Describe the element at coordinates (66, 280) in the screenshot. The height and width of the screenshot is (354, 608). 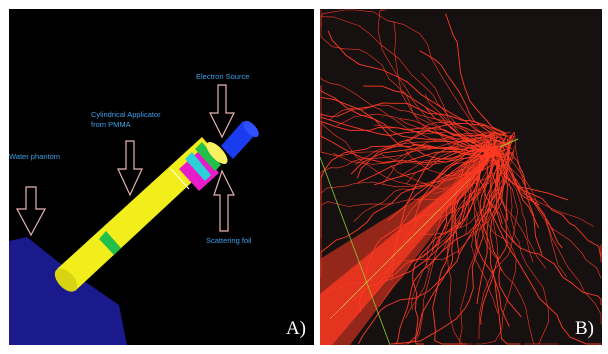
I see `applicator-end-cap` at that location.